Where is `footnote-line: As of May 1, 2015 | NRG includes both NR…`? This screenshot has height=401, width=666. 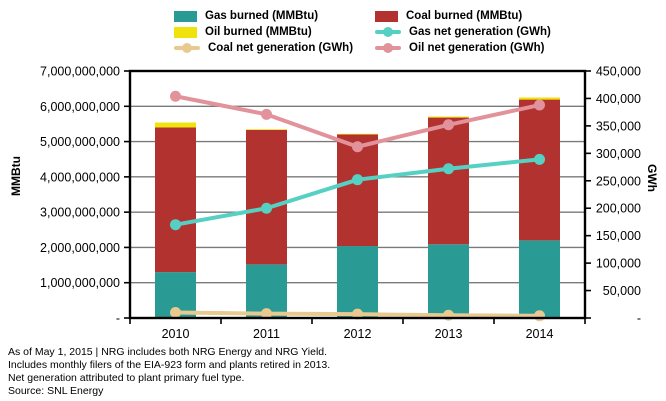 footnote-line: As of May 1, 2015 | NRG includes both NR… is located at coordinates (168, 352).